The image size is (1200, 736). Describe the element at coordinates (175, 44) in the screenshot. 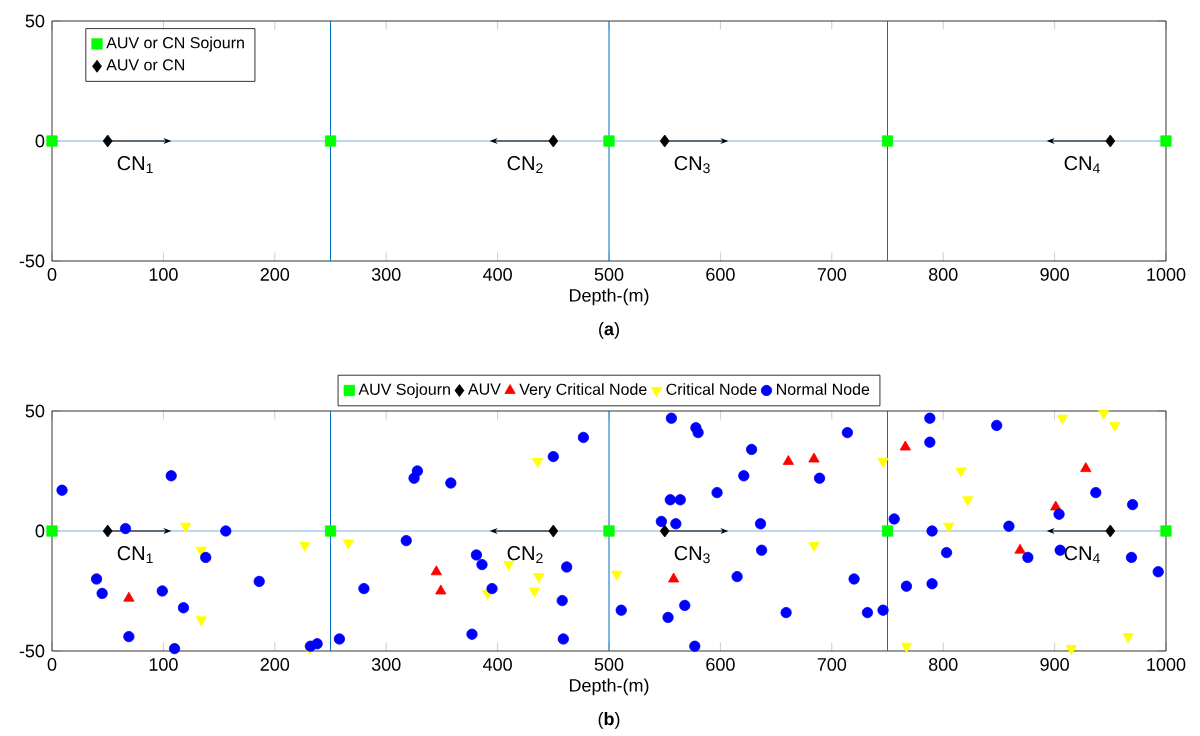

I see `legend-label: AUV or CN Sojourn` at that location.